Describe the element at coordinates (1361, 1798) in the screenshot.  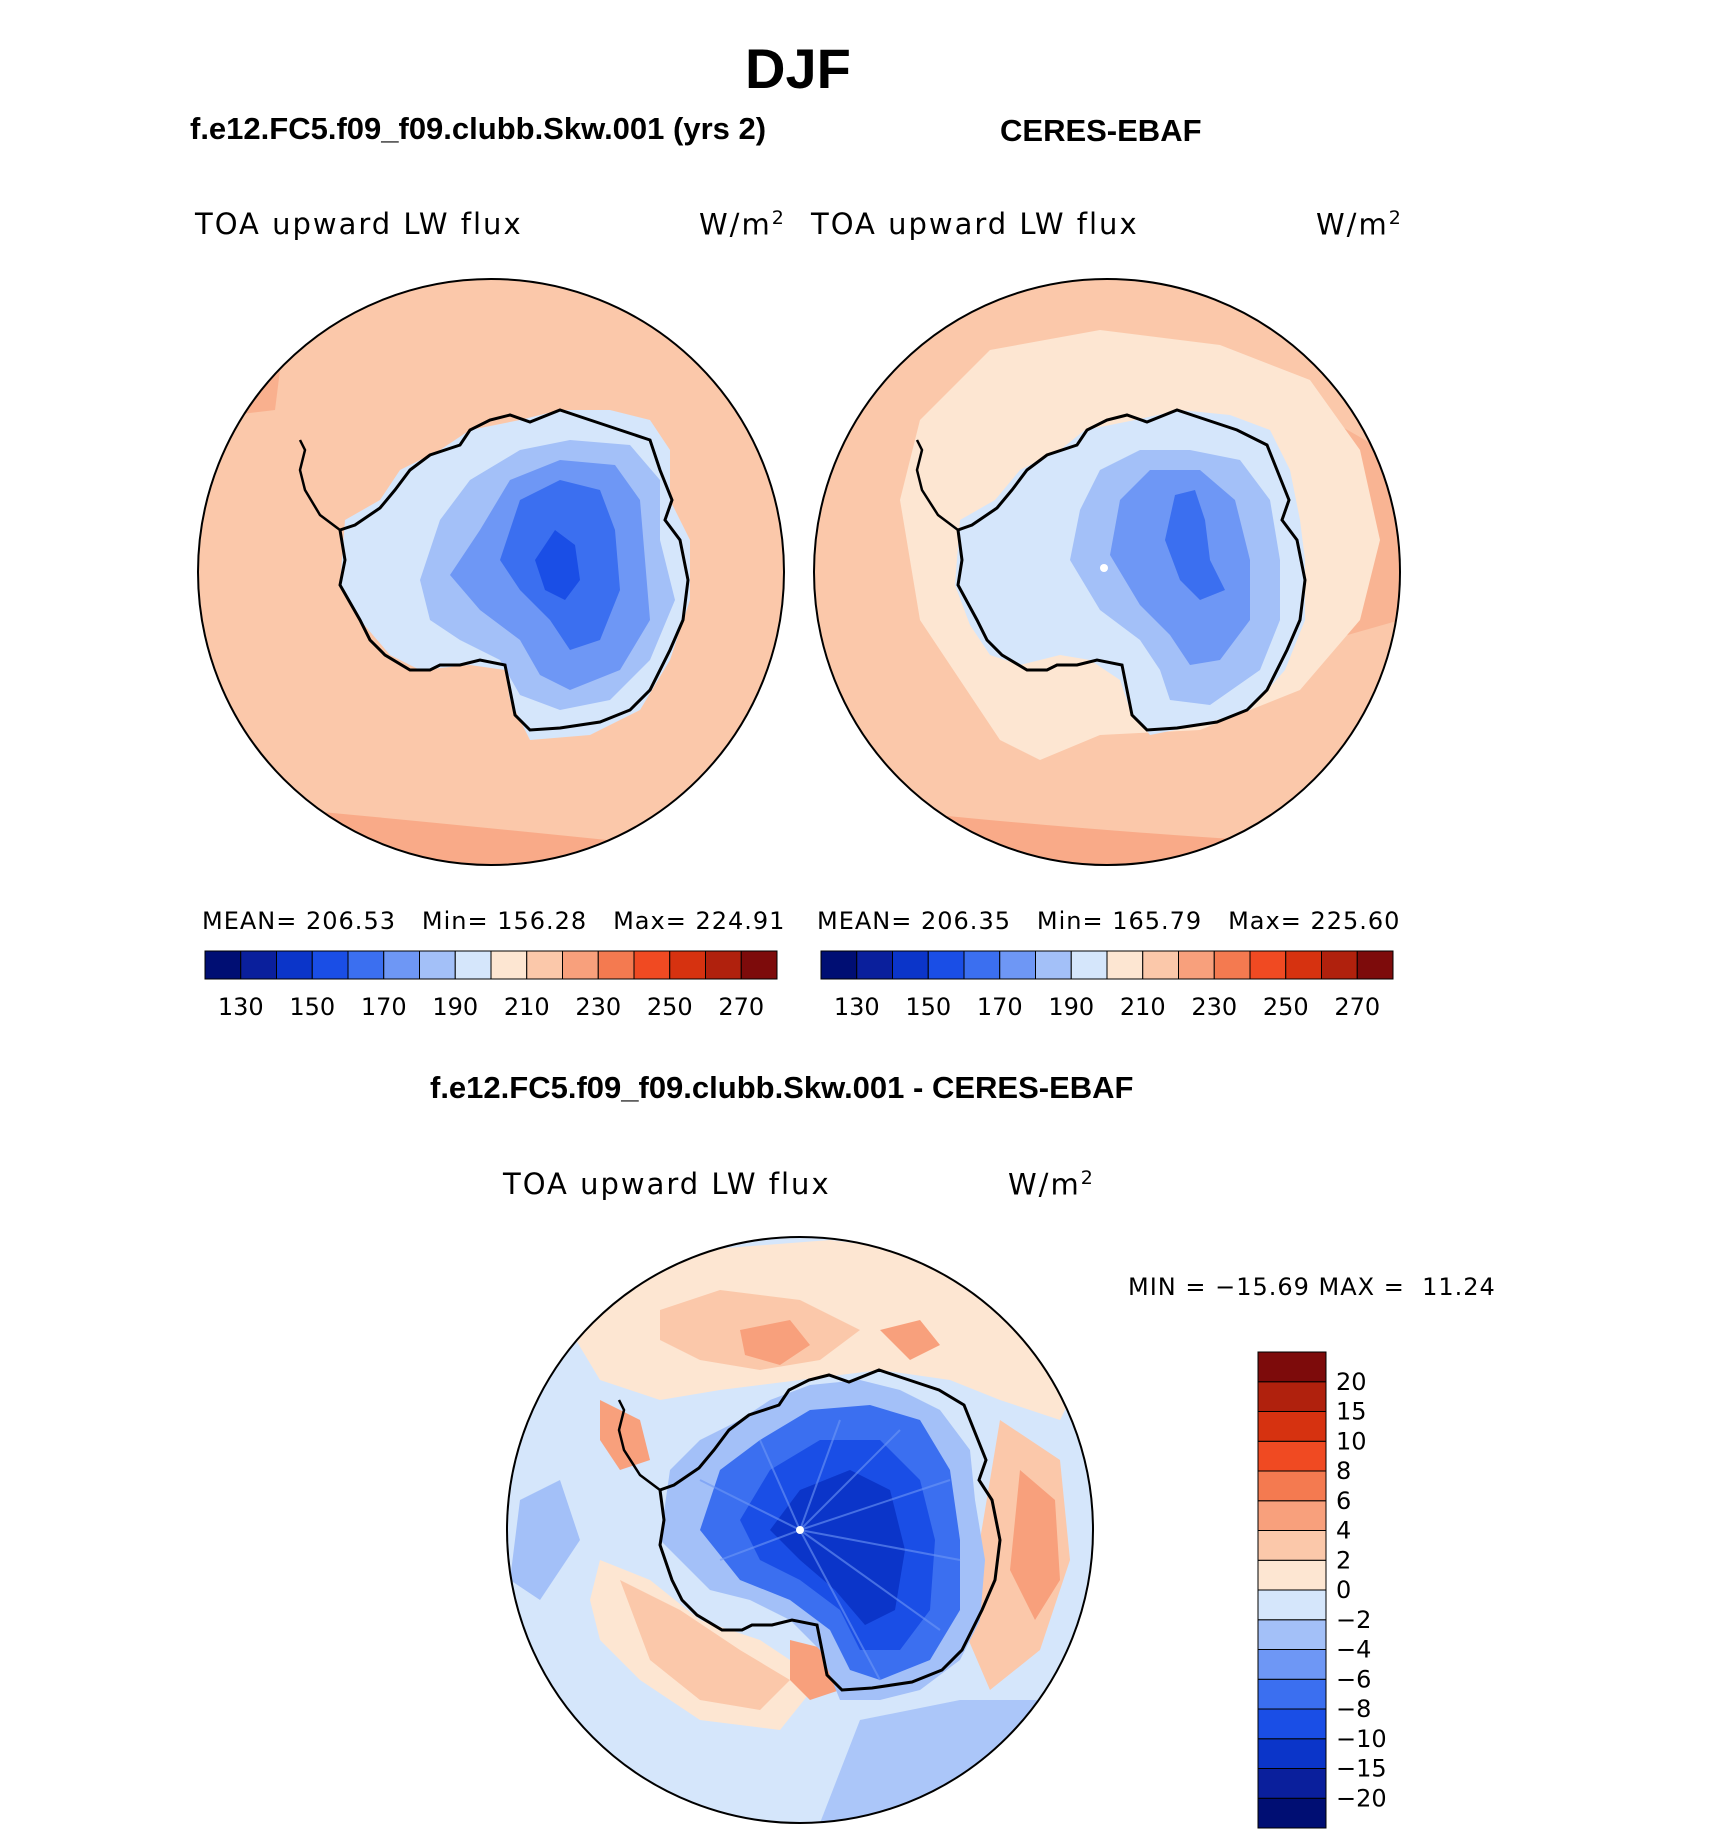
I see `colorbar-tick-label: −20` at that location.